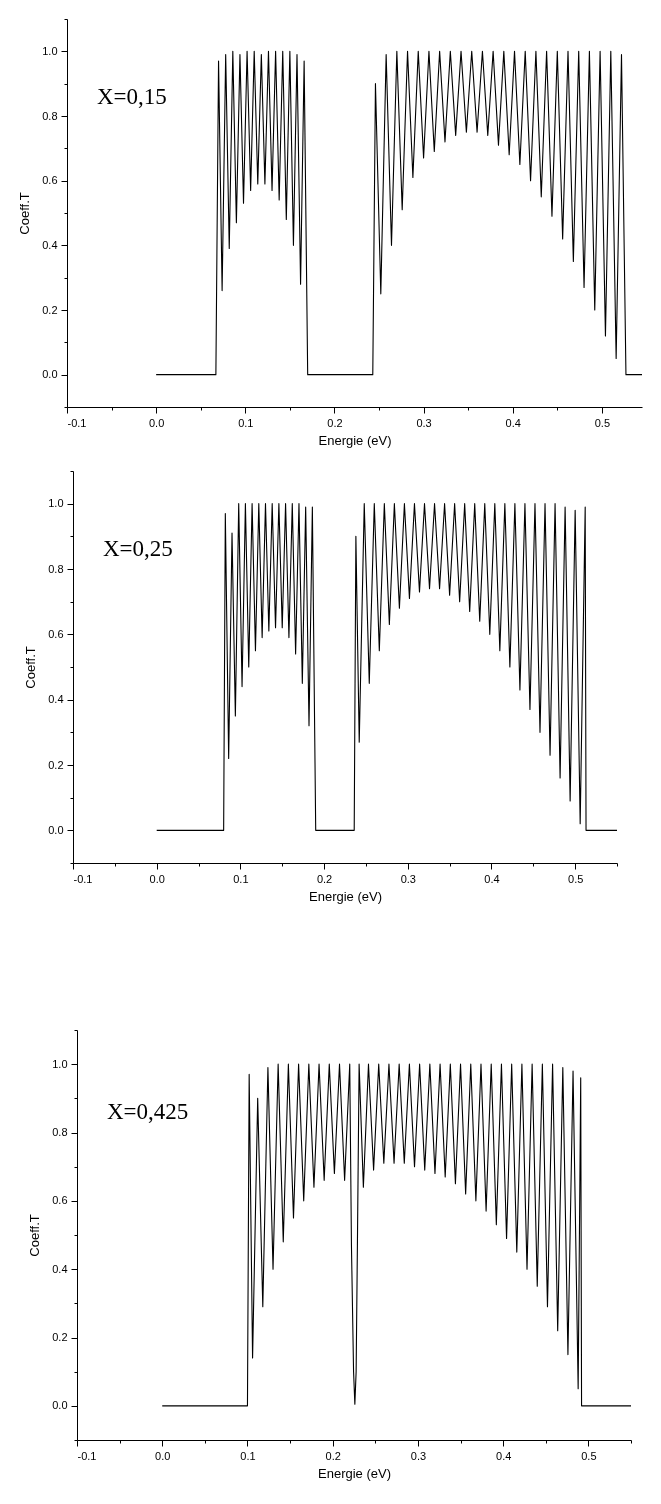  Describe the element at coordinates (132, 96) in the screenshot. I see `annotation: X=0,15` at that location.